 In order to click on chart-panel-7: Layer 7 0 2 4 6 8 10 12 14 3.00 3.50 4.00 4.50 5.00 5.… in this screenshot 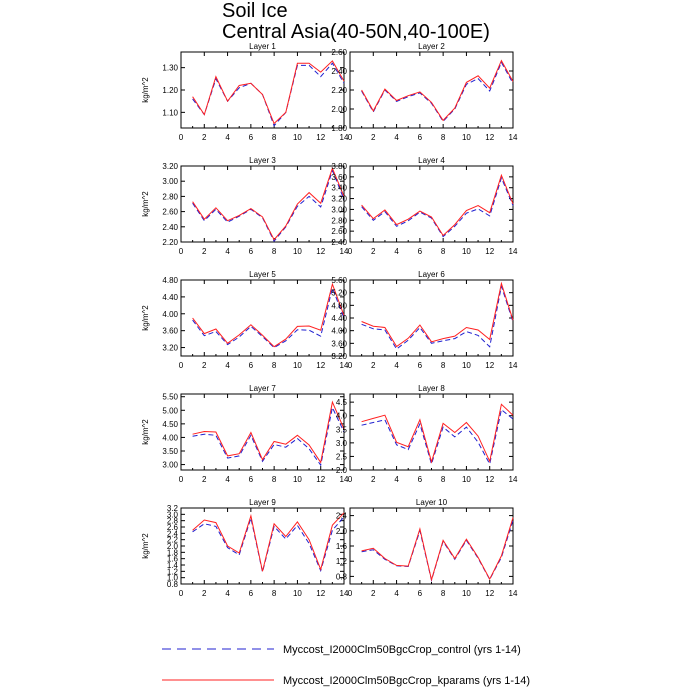, I will do `click(245, 434)`.